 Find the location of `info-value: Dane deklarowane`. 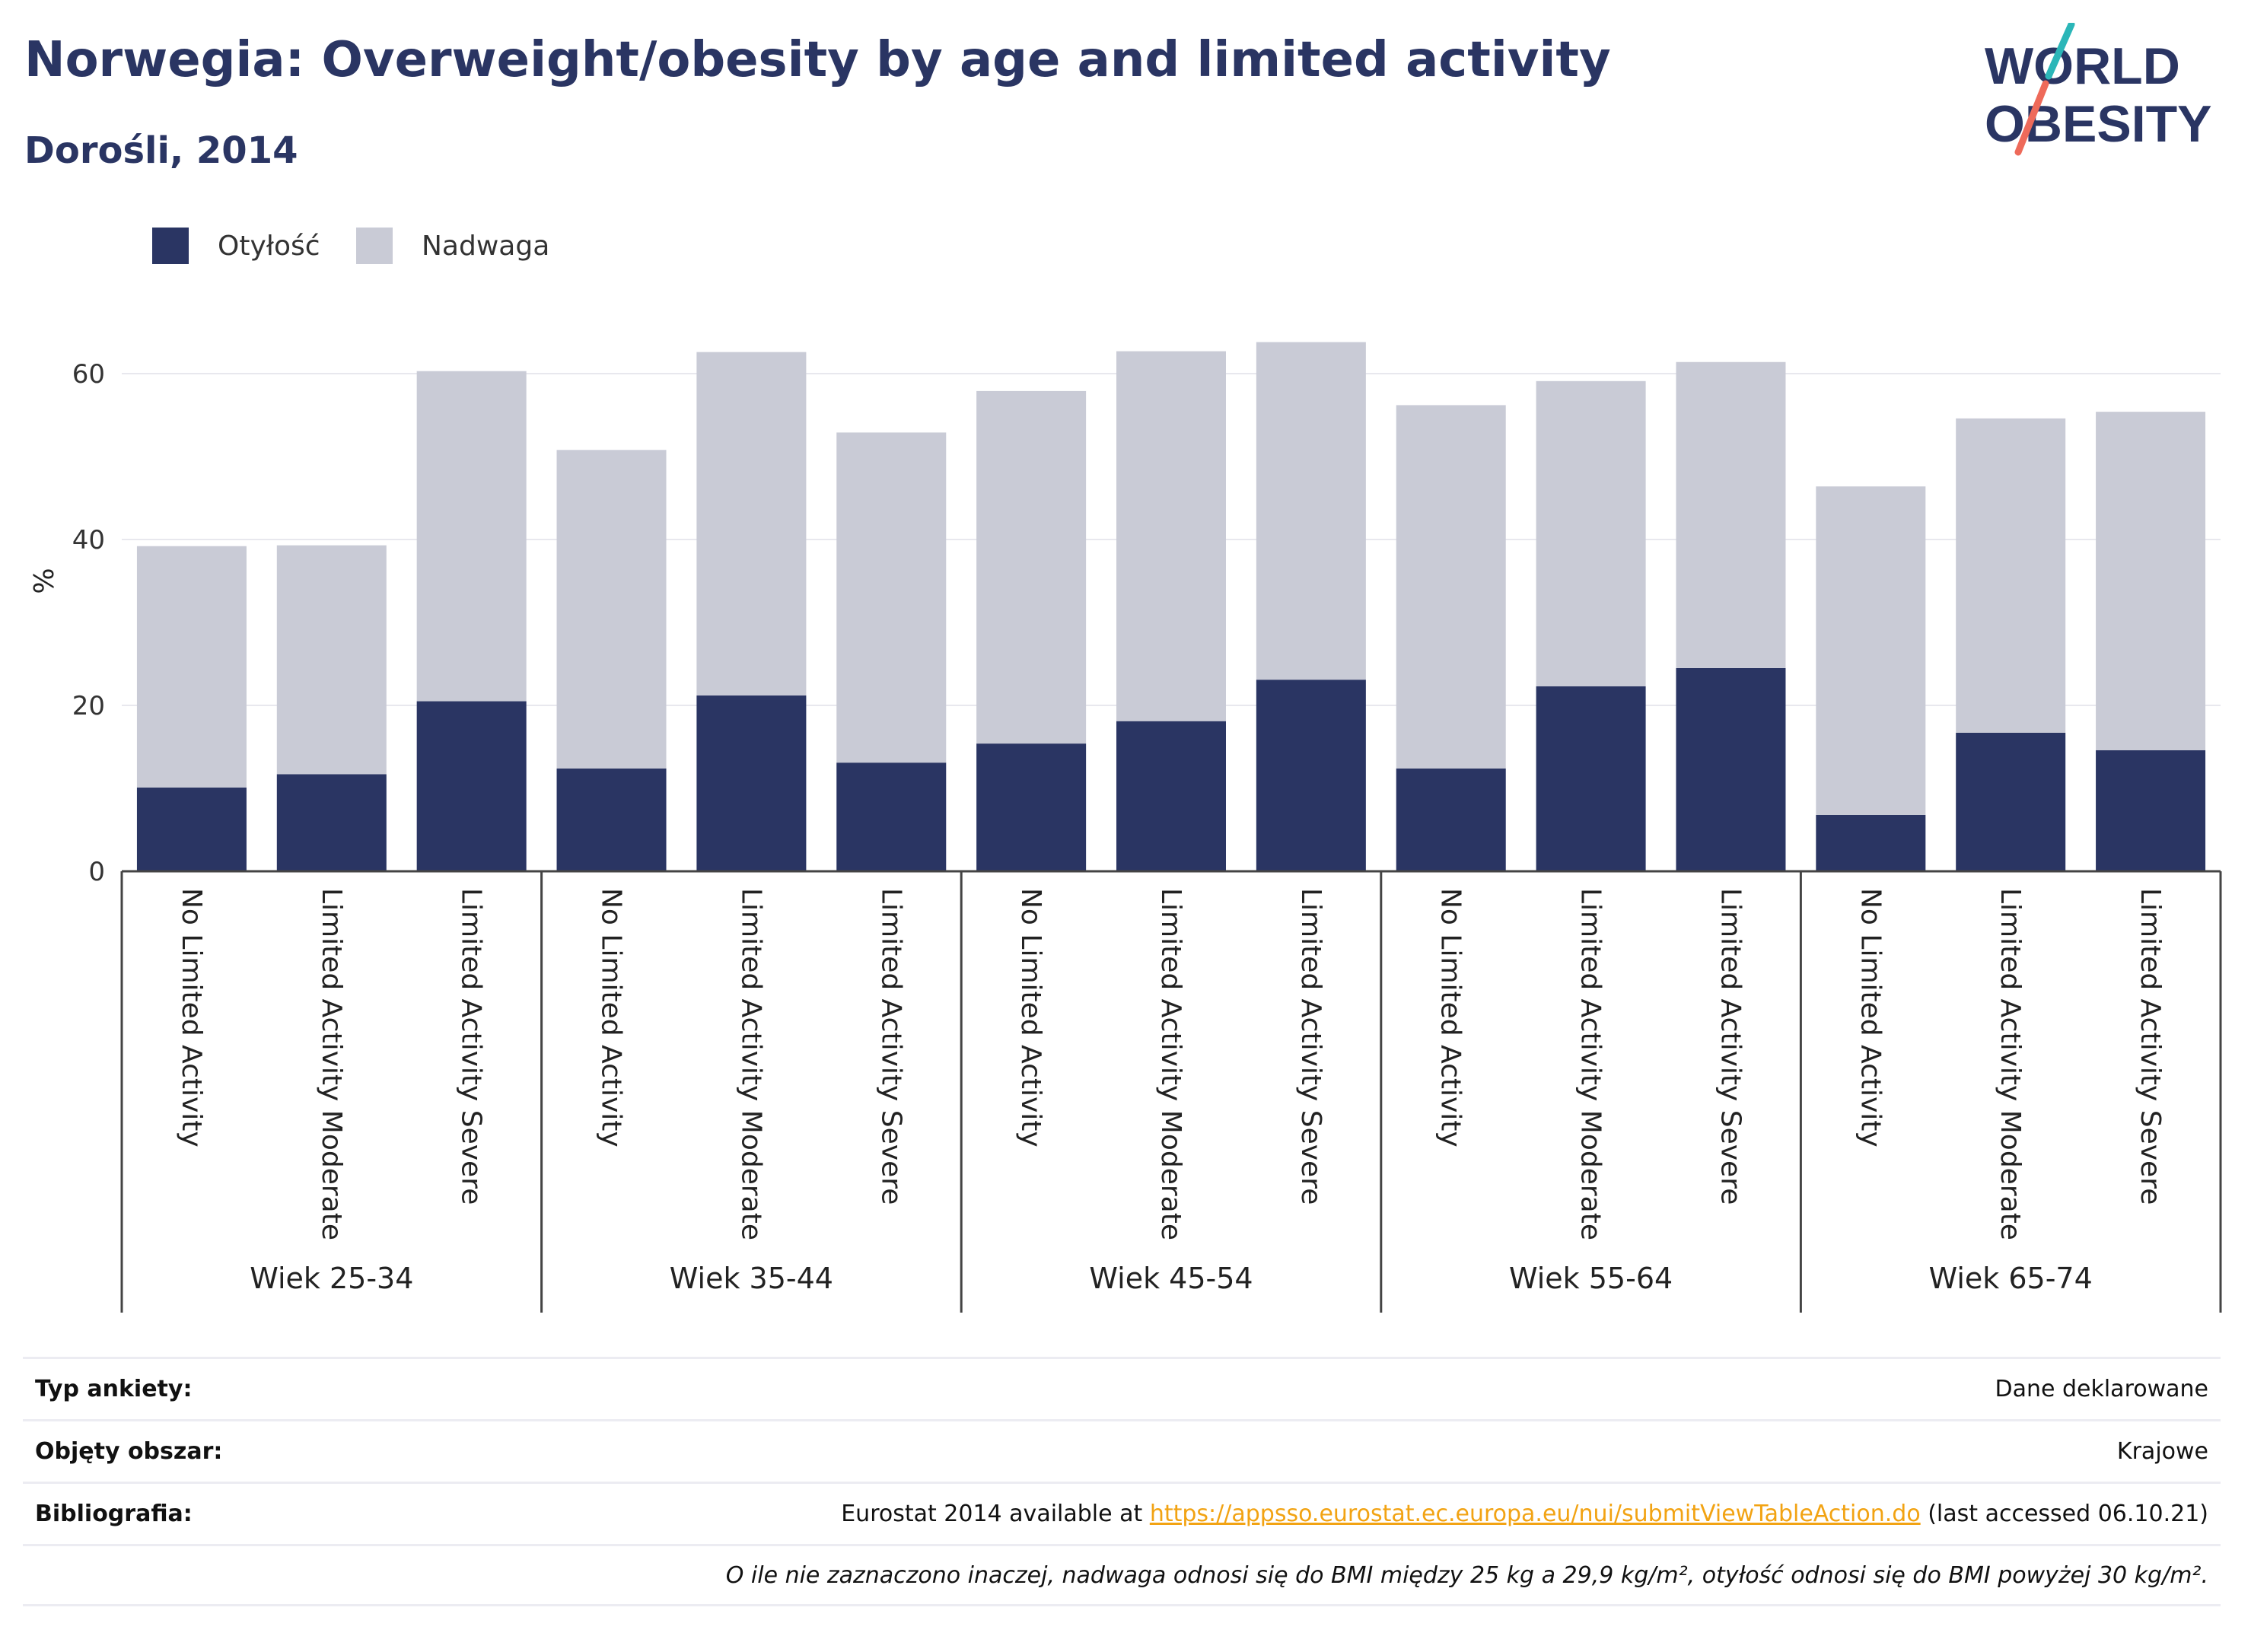

info-value: Dane deklarowane is located at coordinates (2101, 1389).